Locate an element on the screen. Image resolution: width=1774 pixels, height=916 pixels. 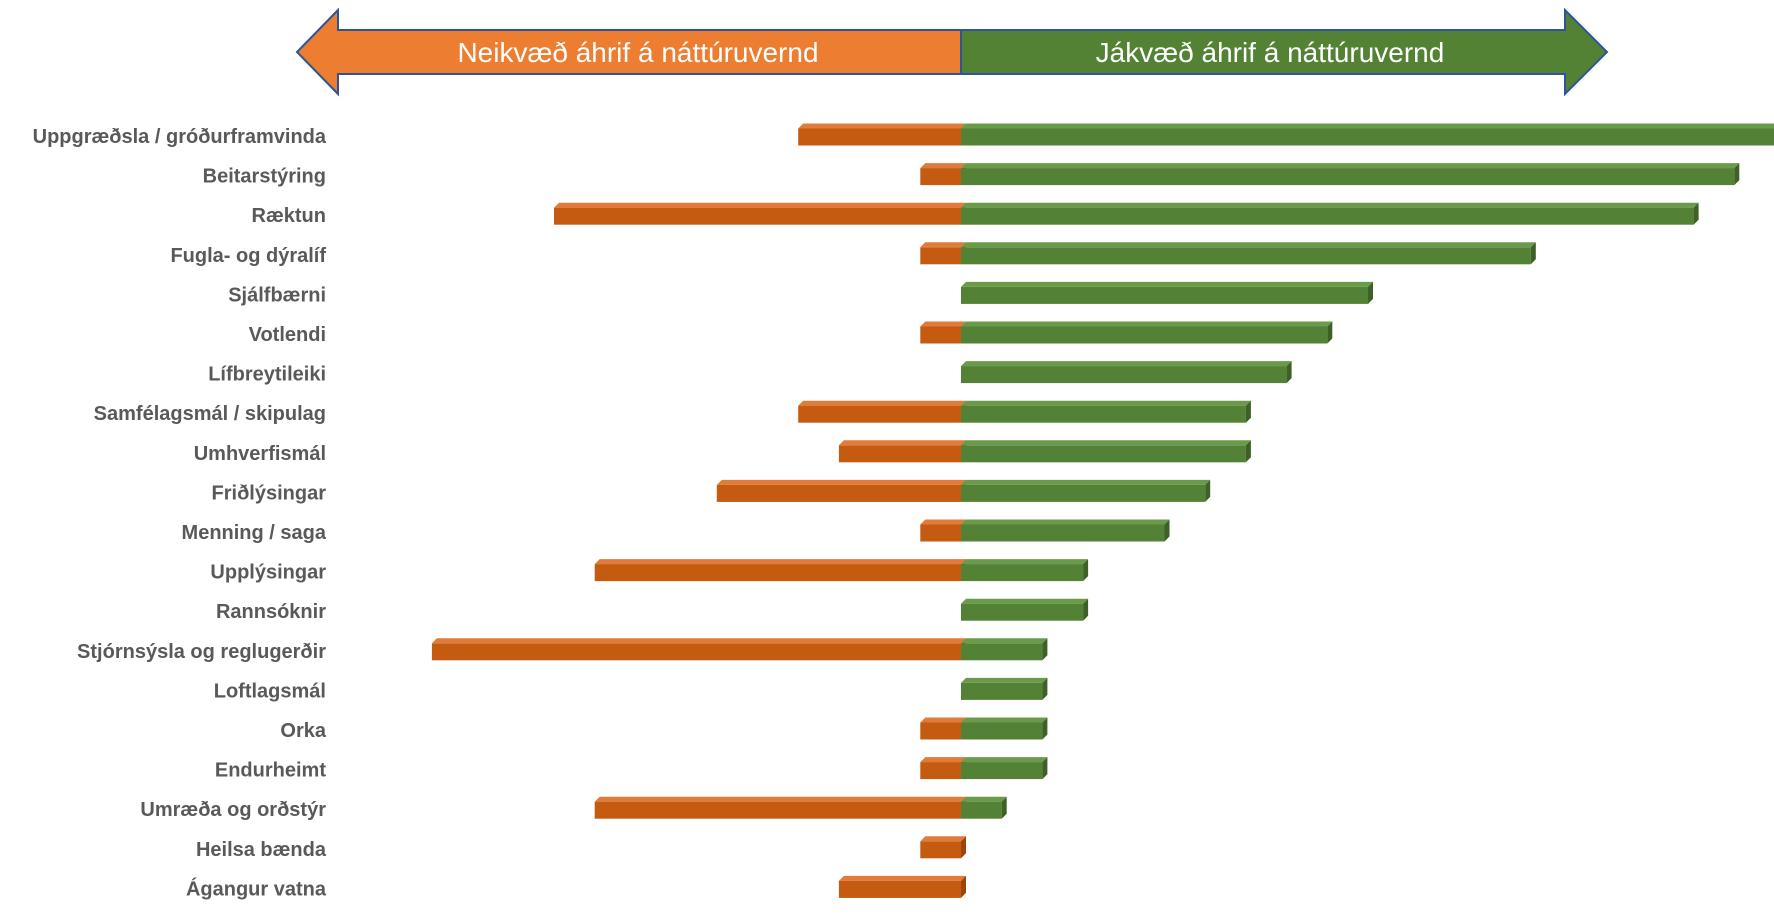
positive-bar-17-side is located at coordinates (1004, 807).